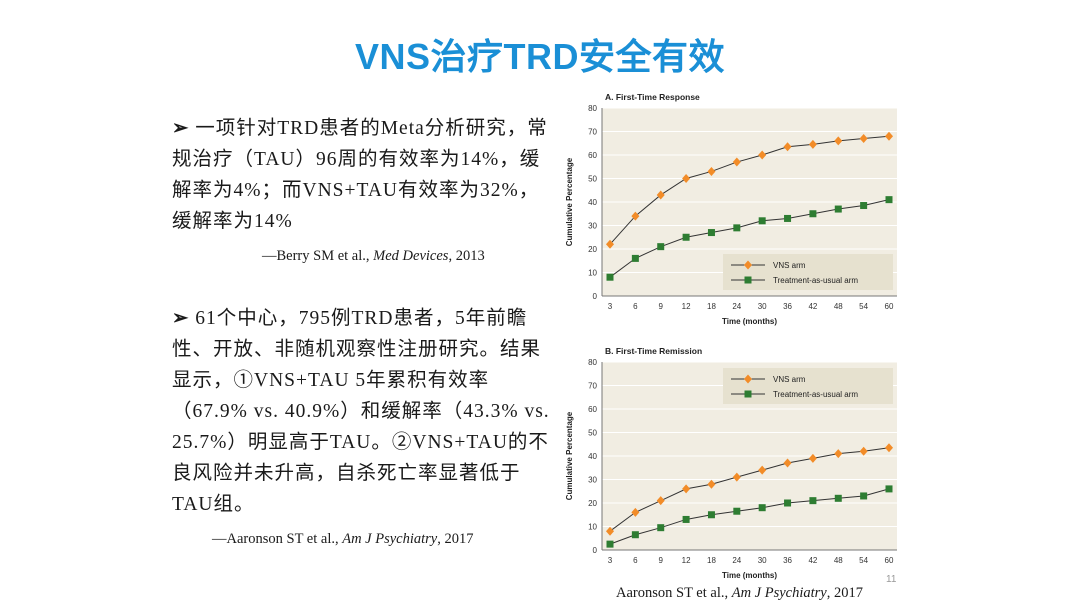  I want to click on citation-2-journal: Am J Psychiatry, so click(390, 539).